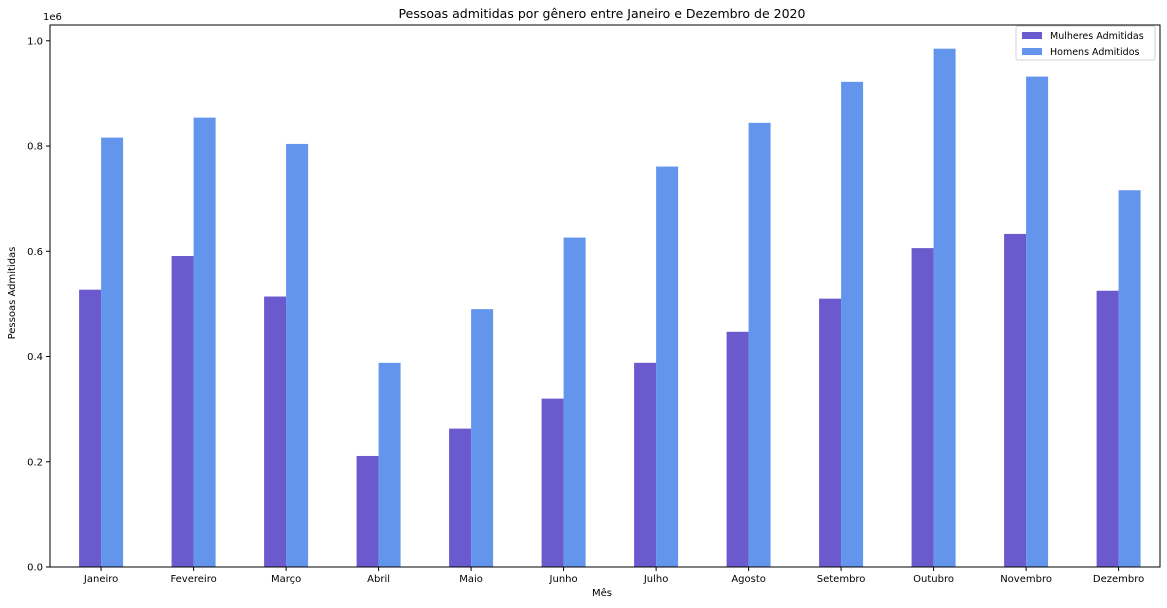  What do you see at coordinates (1026, 579) in the screenshot?
I see `x-tick-label: Novembro` at bounding box center [1026, 579].